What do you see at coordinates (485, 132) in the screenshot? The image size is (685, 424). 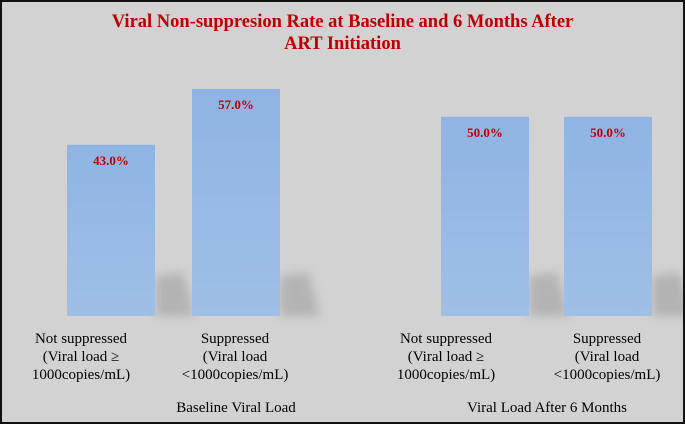 I see `bar-value-label-1-0: 50.0%` at bounding box center [485, 132].